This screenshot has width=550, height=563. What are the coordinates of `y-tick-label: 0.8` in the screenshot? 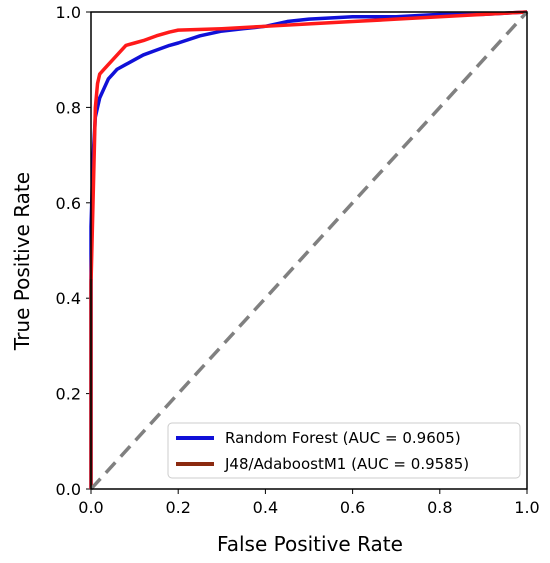 It's located at (68, 107).